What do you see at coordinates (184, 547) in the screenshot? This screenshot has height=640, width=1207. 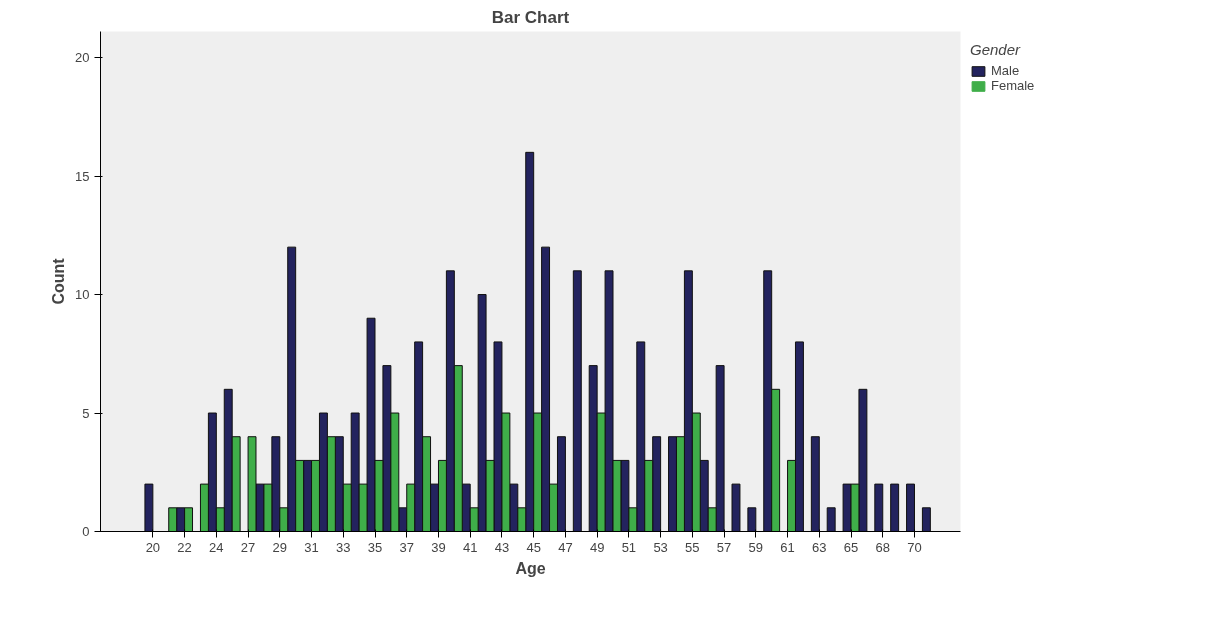 I see `x-tick-label: 22` at bounding box center [184, 547].